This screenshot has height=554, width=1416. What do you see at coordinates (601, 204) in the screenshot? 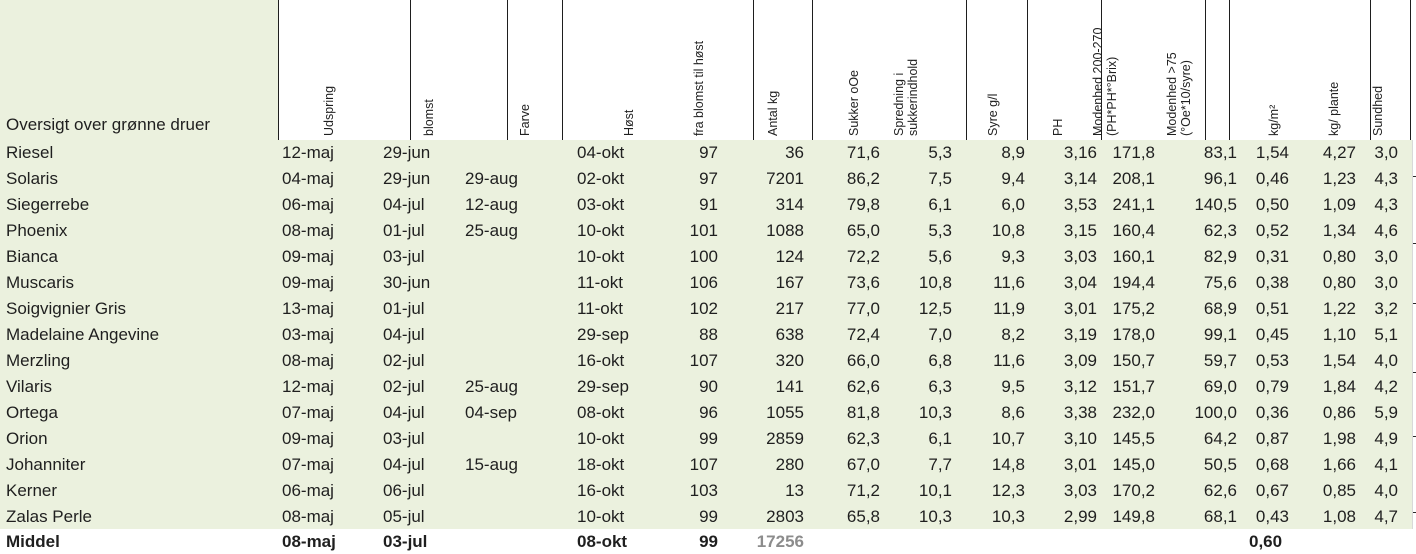
I see `table-cell: 03-okt` at bounding box center [601, 204].